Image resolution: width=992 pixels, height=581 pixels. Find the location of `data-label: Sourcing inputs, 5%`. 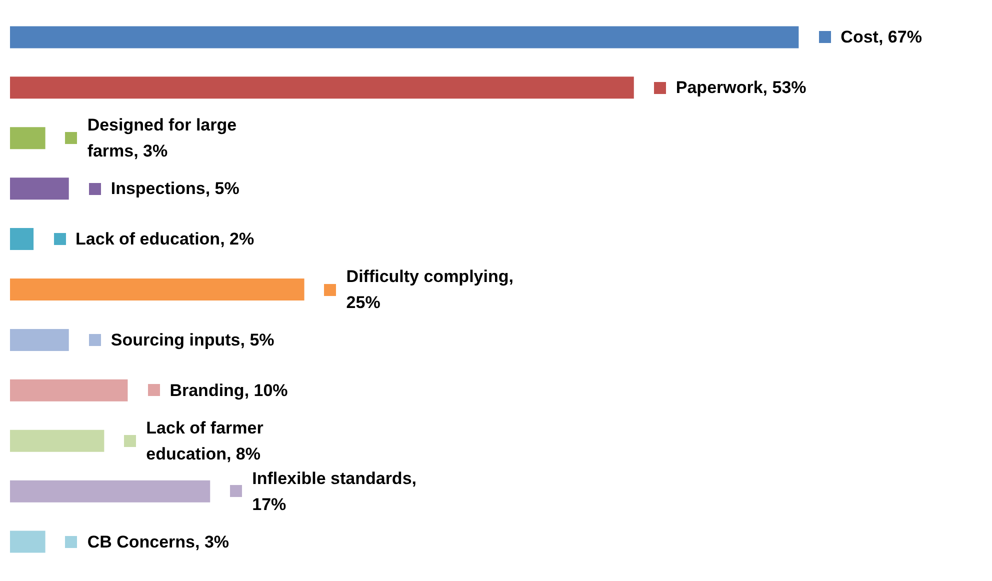

data-label: Sourcing inputs, 5% is located at coordinates (192, 340).